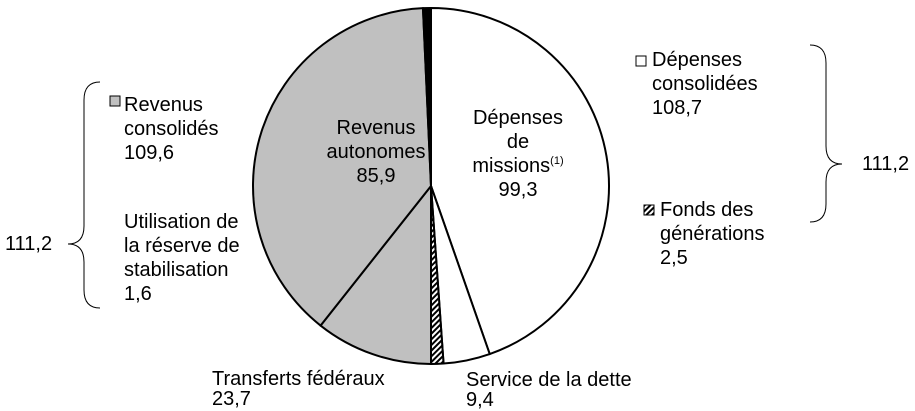  I want to click on value-label: 23,7, so click(231, 399).